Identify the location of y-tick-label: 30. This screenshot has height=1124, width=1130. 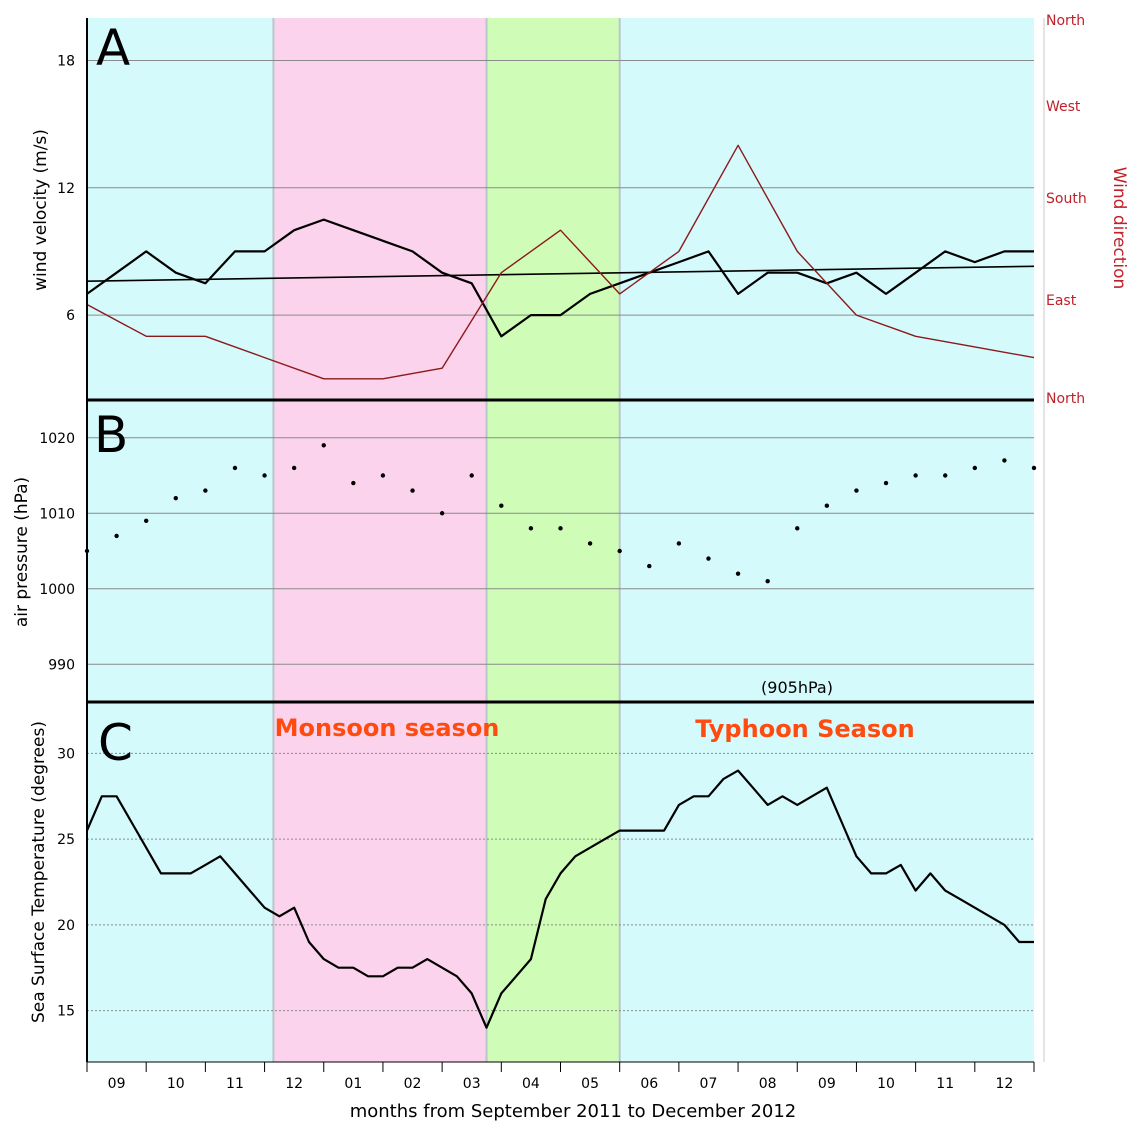
(66, 754).